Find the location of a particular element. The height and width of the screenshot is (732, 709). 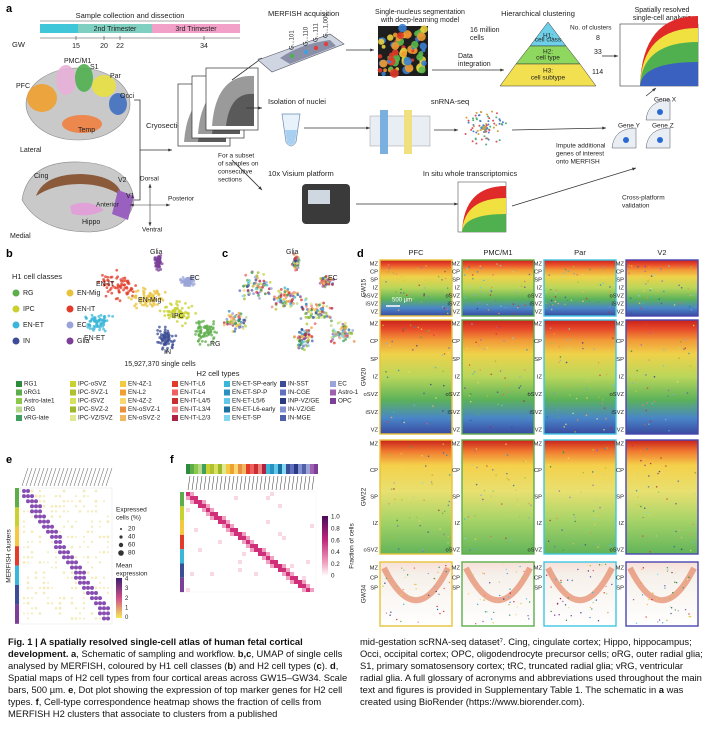

legend-label: EN-oSVZ-2 is located at coordinates (144, 418).